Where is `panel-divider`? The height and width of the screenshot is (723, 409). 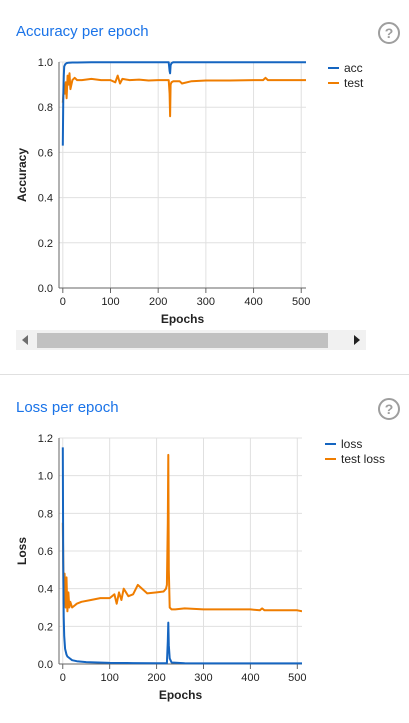 panel-divider is located at coordinates (204, 374).